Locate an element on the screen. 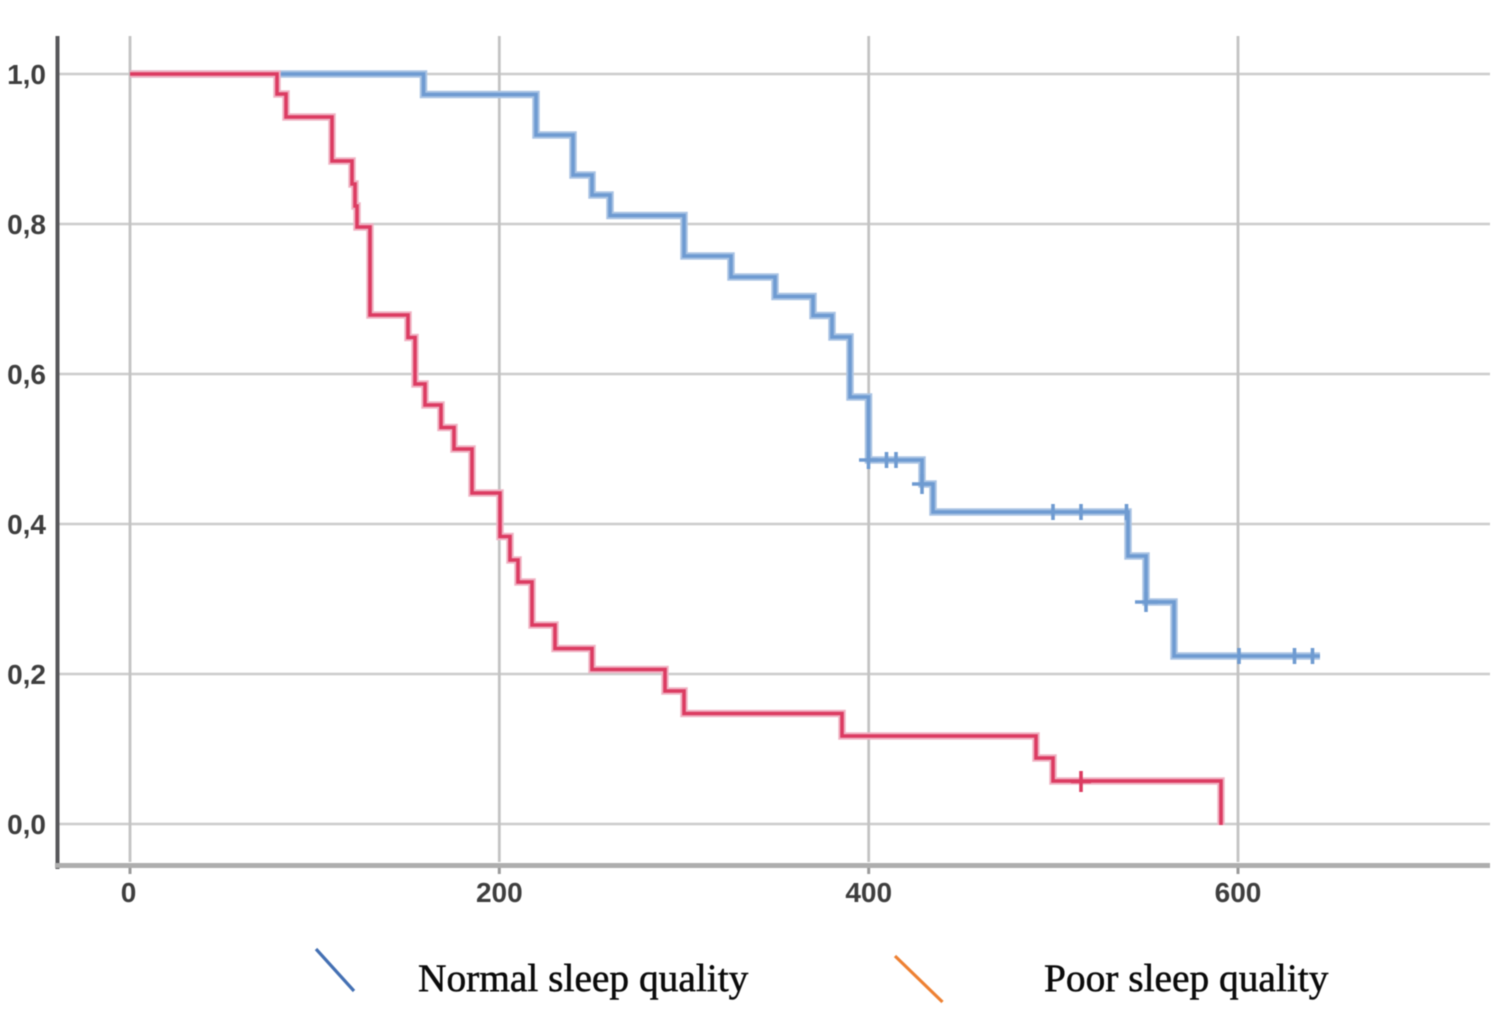  svg-text: 0,6 is located at coordinates (26, 374).